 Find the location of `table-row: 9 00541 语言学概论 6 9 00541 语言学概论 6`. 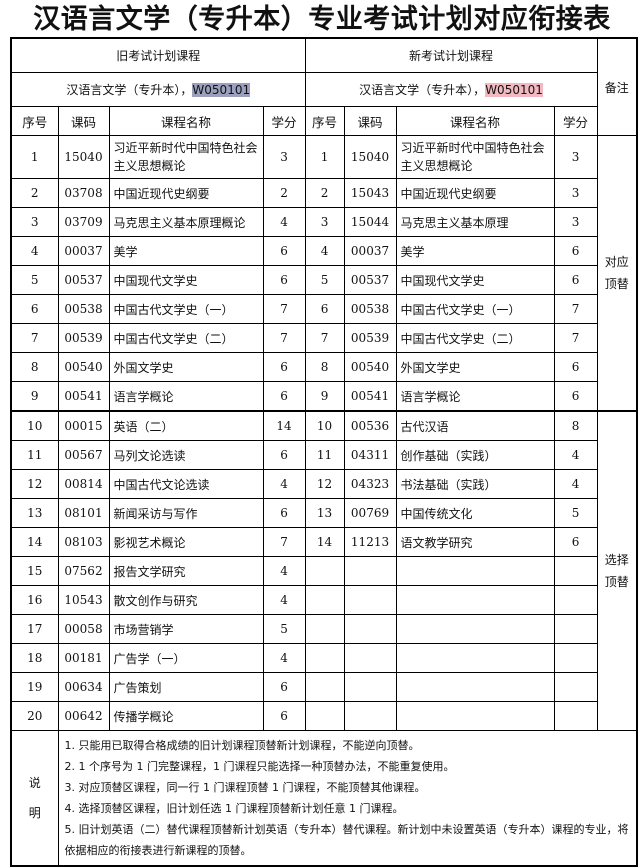

table-row: 9 00541 语言学概论 6 9 00541 语言学概论 6 is located at coordinates (323, 396).